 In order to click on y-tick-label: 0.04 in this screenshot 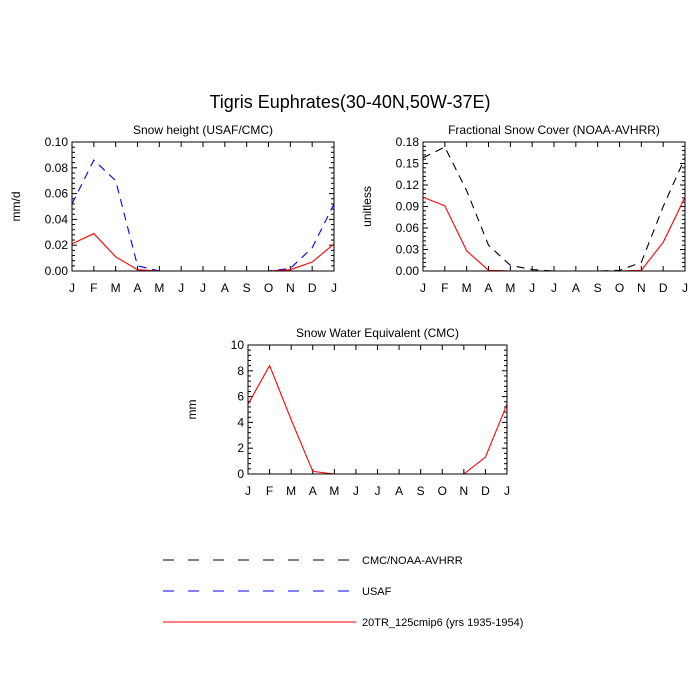, I will do `click(57, 219)`.